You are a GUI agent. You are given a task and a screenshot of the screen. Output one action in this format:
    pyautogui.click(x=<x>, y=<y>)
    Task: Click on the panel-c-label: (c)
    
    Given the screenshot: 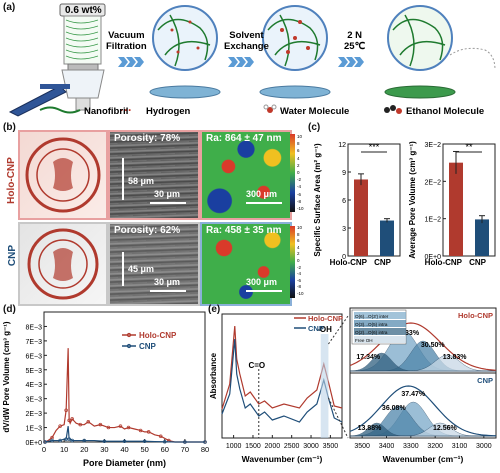 What is the action you would take?
    pyautogui.click(x=314, y=127)
    